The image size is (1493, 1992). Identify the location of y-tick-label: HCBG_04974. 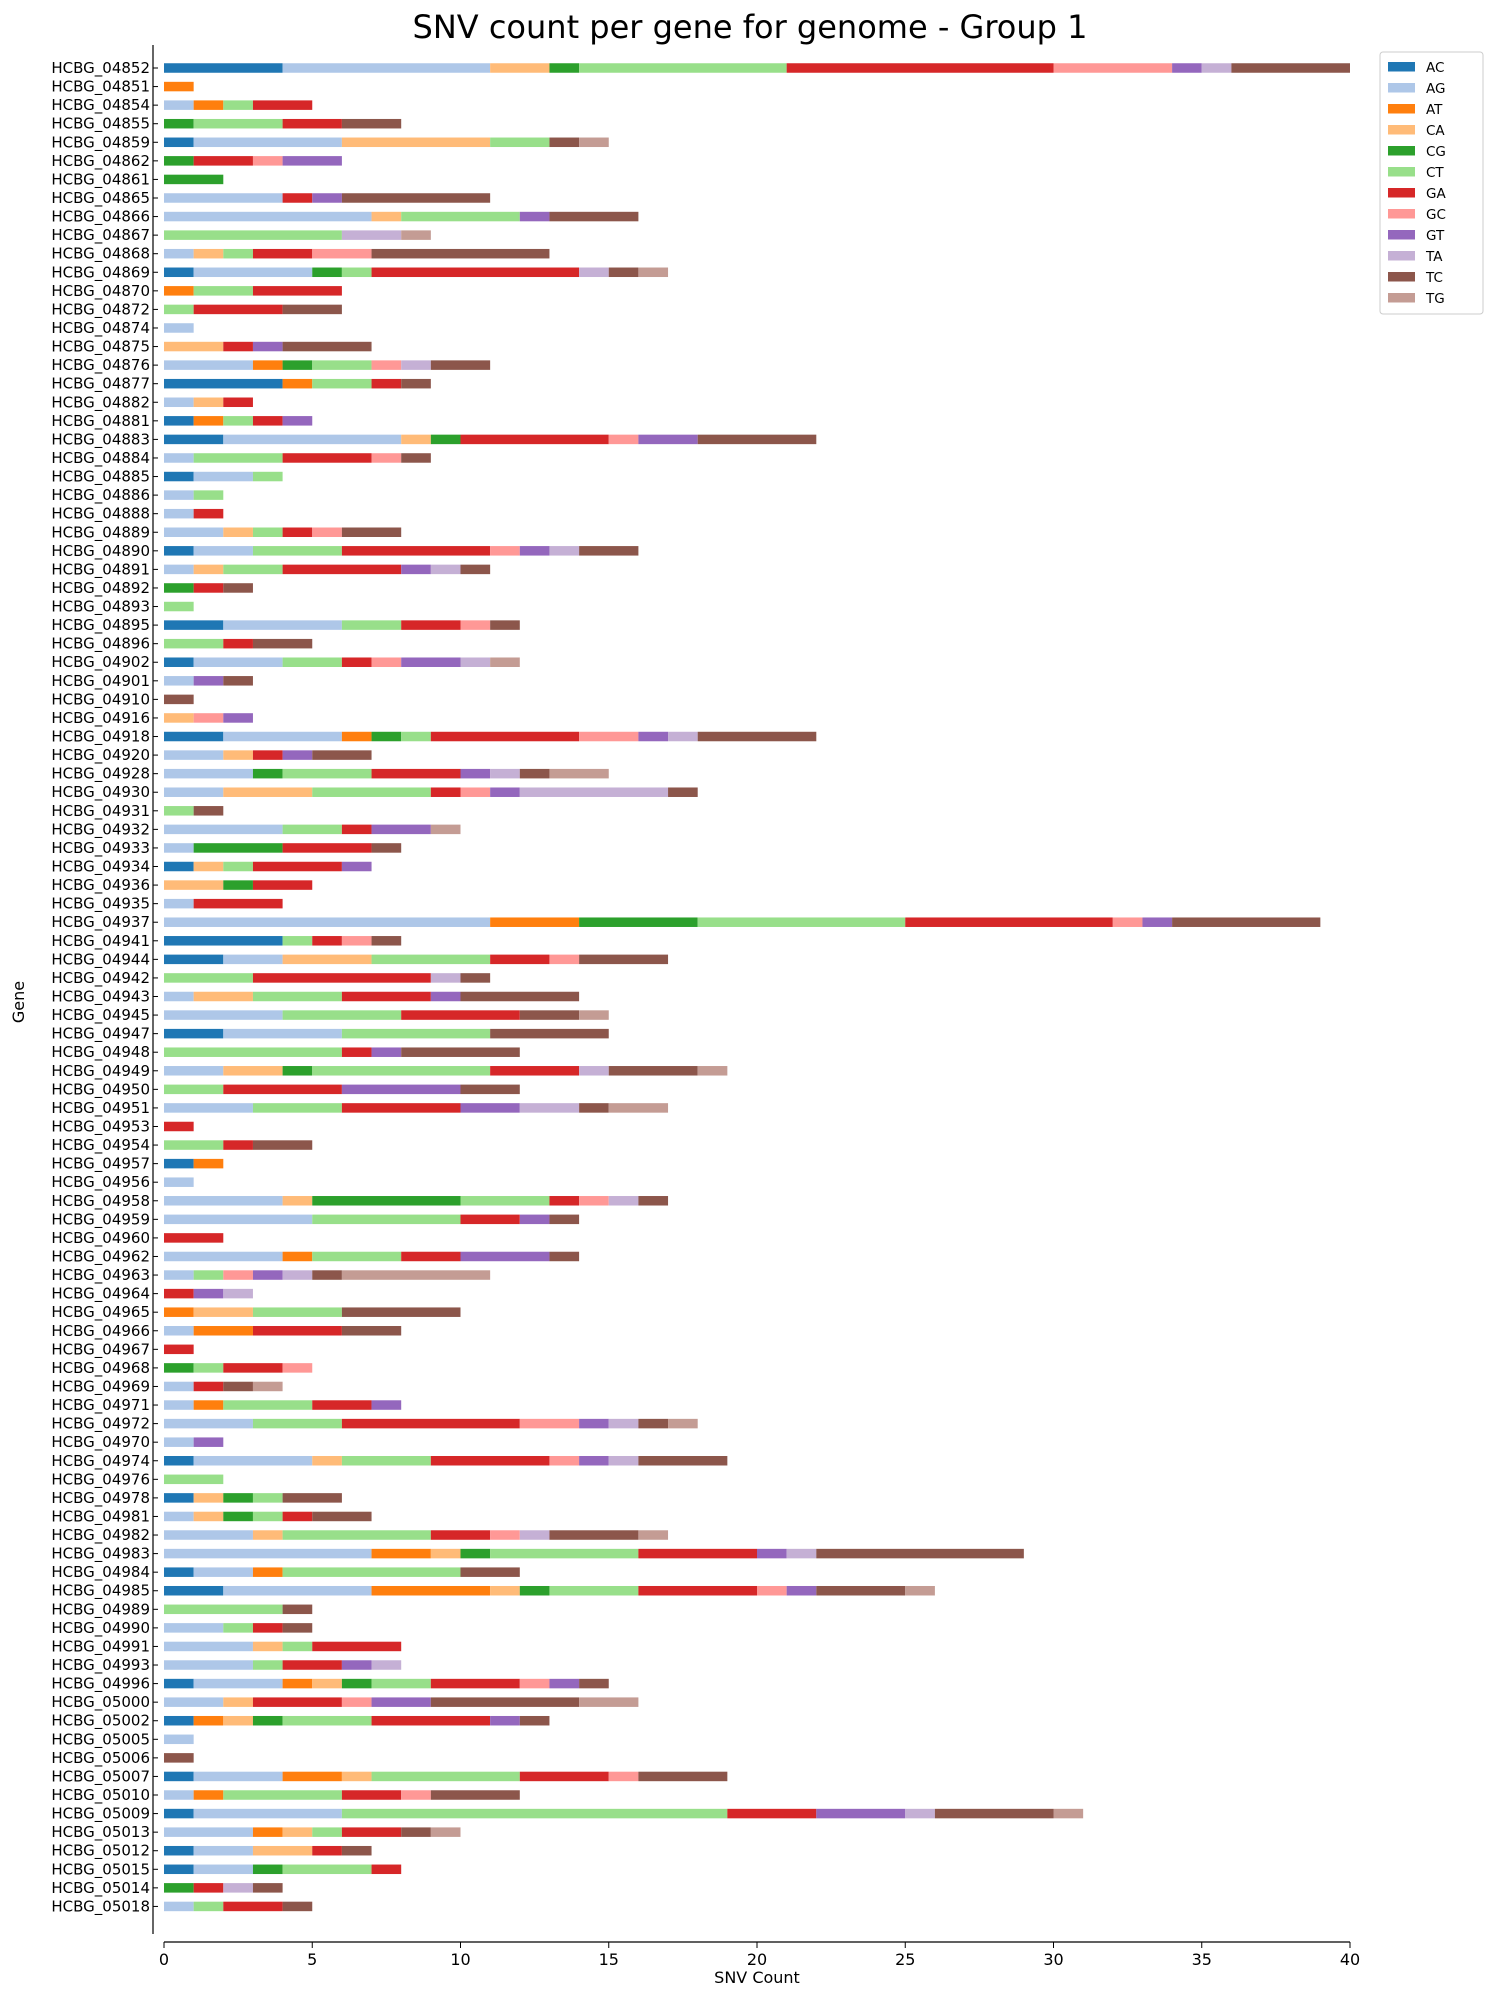
(100, 1461).